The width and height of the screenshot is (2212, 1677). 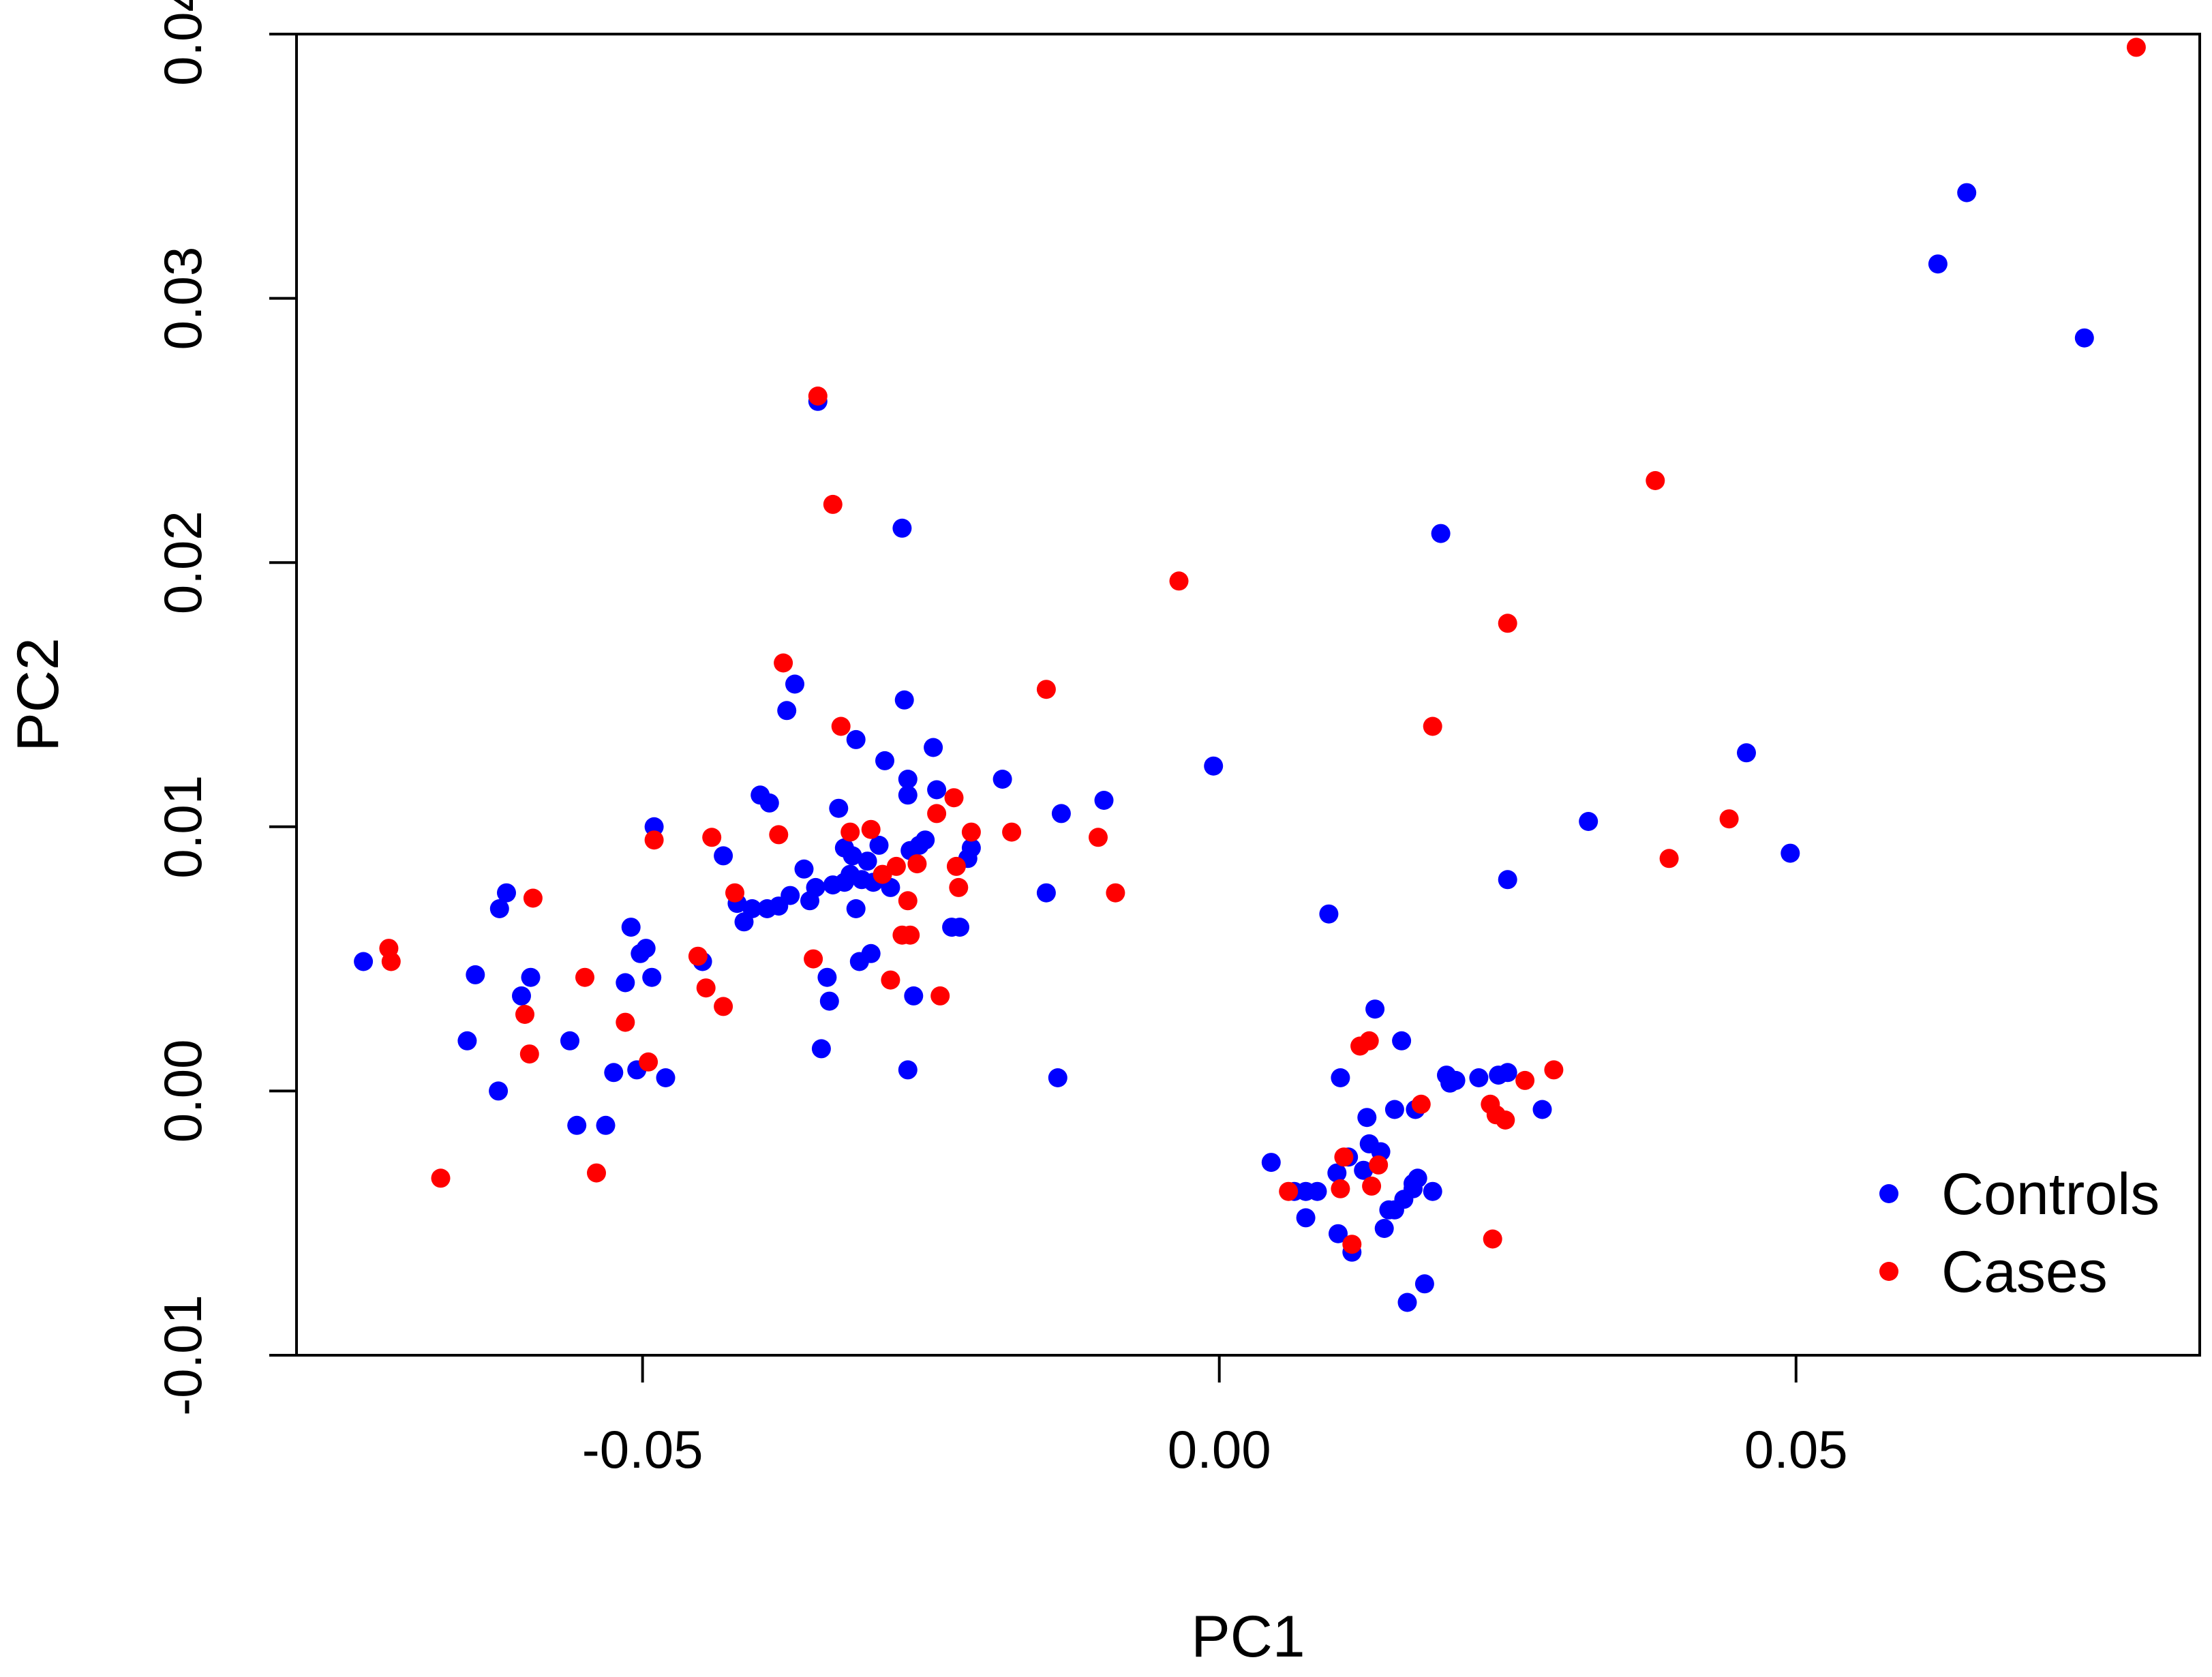 What do you see at coordinates (1215, 1417) in the screenshot?
I see `x-axis: -0.05 0.00 0.05` at bounding box center [1215, 1417].